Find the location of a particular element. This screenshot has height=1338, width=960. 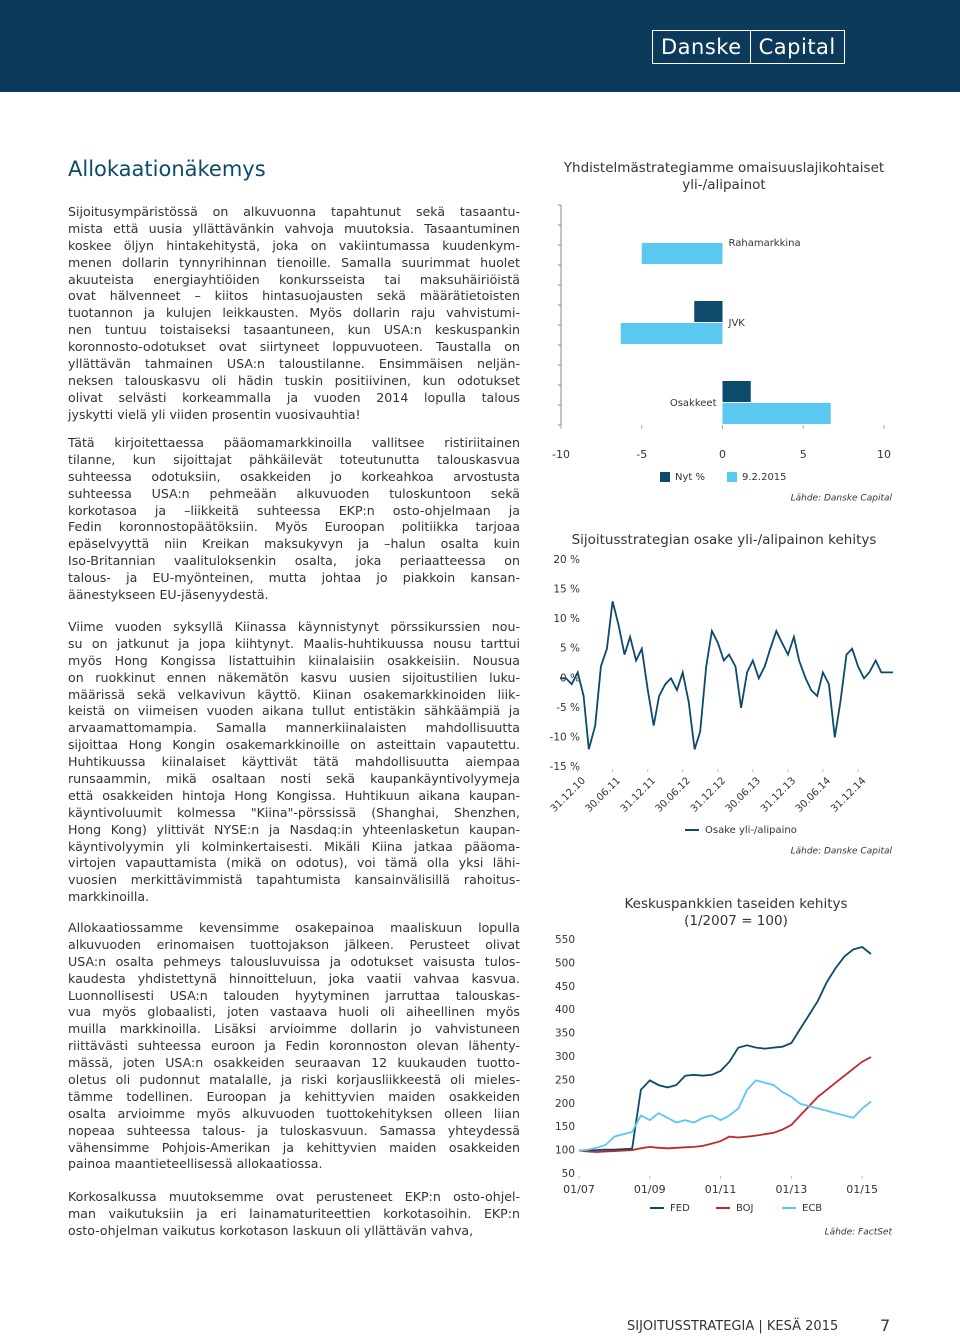

y-tick-label: 200 is located at coordinates (565, 1104).